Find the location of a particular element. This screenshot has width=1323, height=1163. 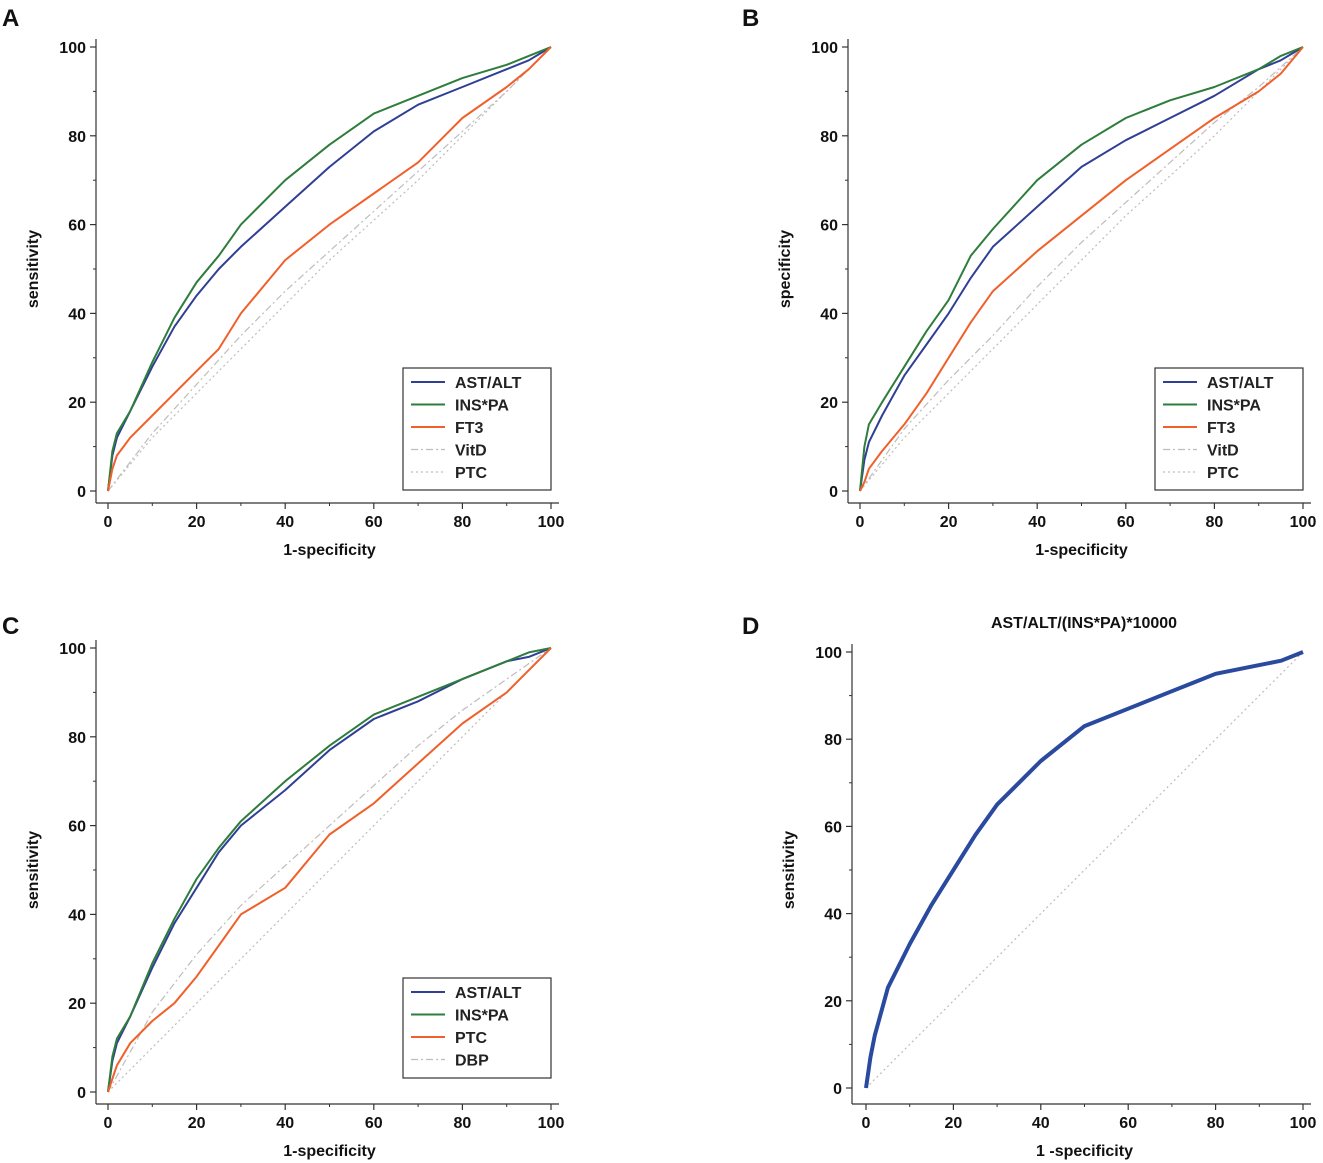

panel-letter-a: A is located at coordinates (10, 18).